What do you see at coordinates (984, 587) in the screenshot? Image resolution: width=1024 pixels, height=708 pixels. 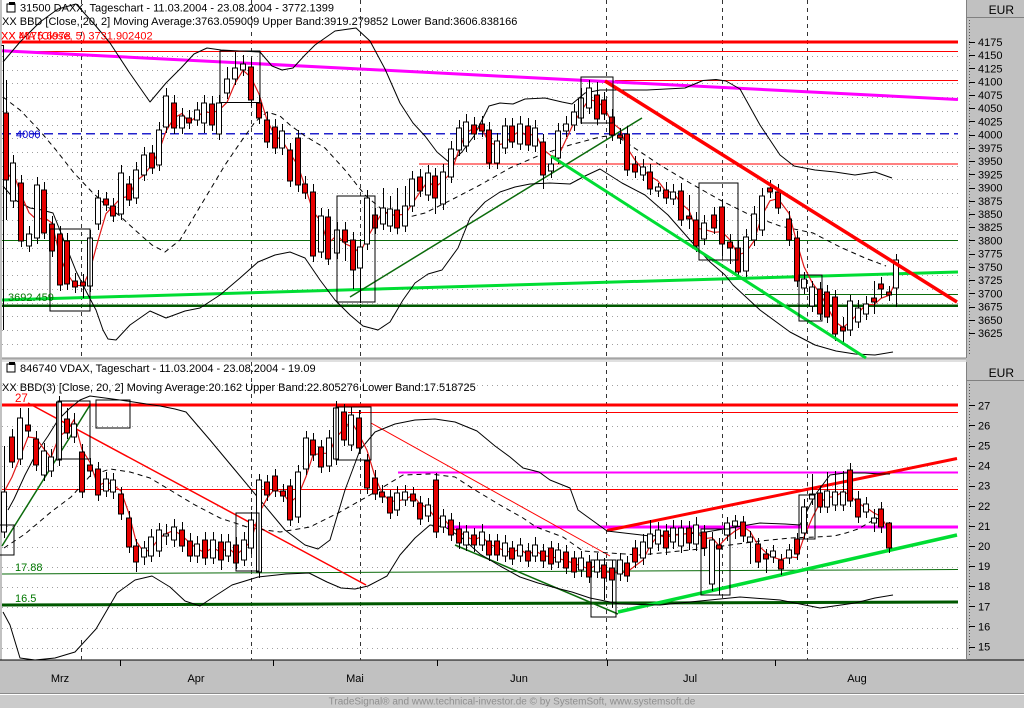 I see `svg-text: 18` at bounding box center [984, 587].